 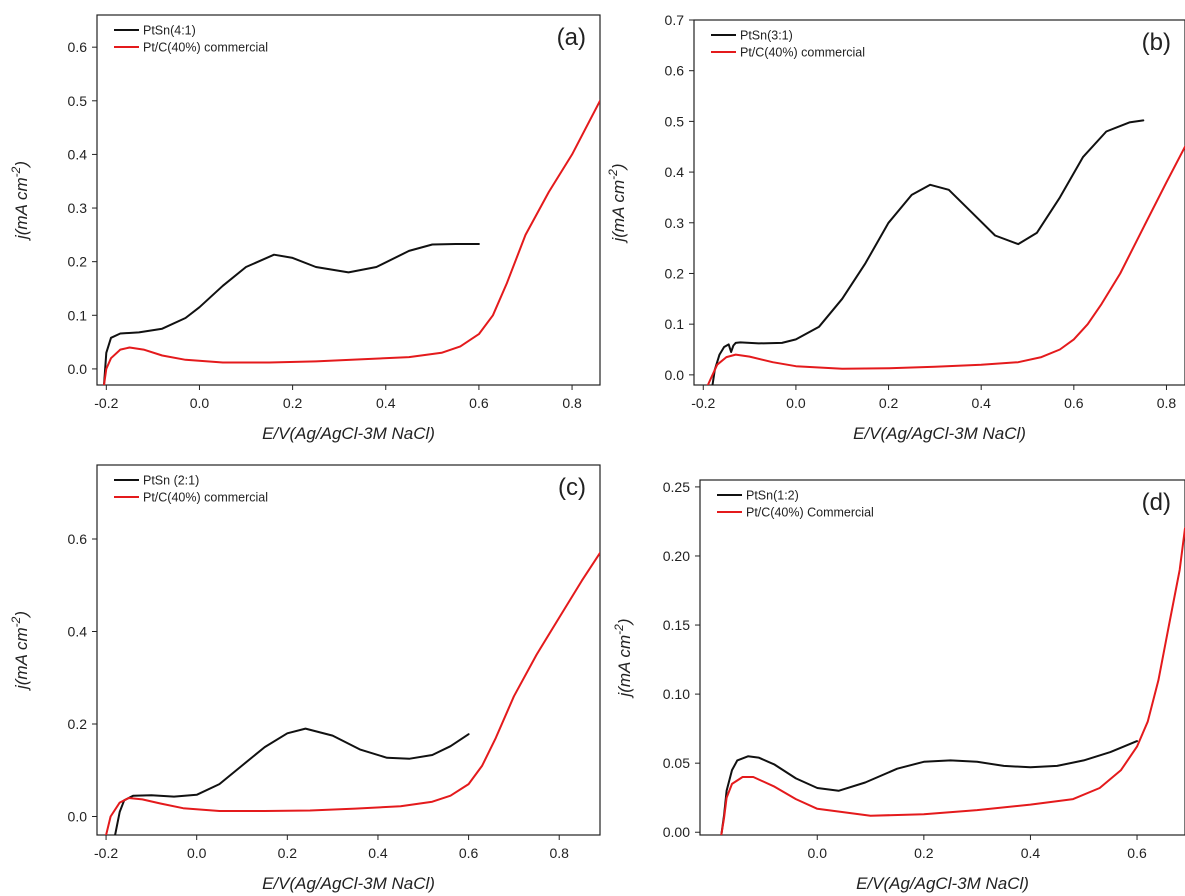 What do you see at coordinates (676, 763) in the screenshot?
I see `y-tick-label: 0.05` at bounding box center [676, 763].